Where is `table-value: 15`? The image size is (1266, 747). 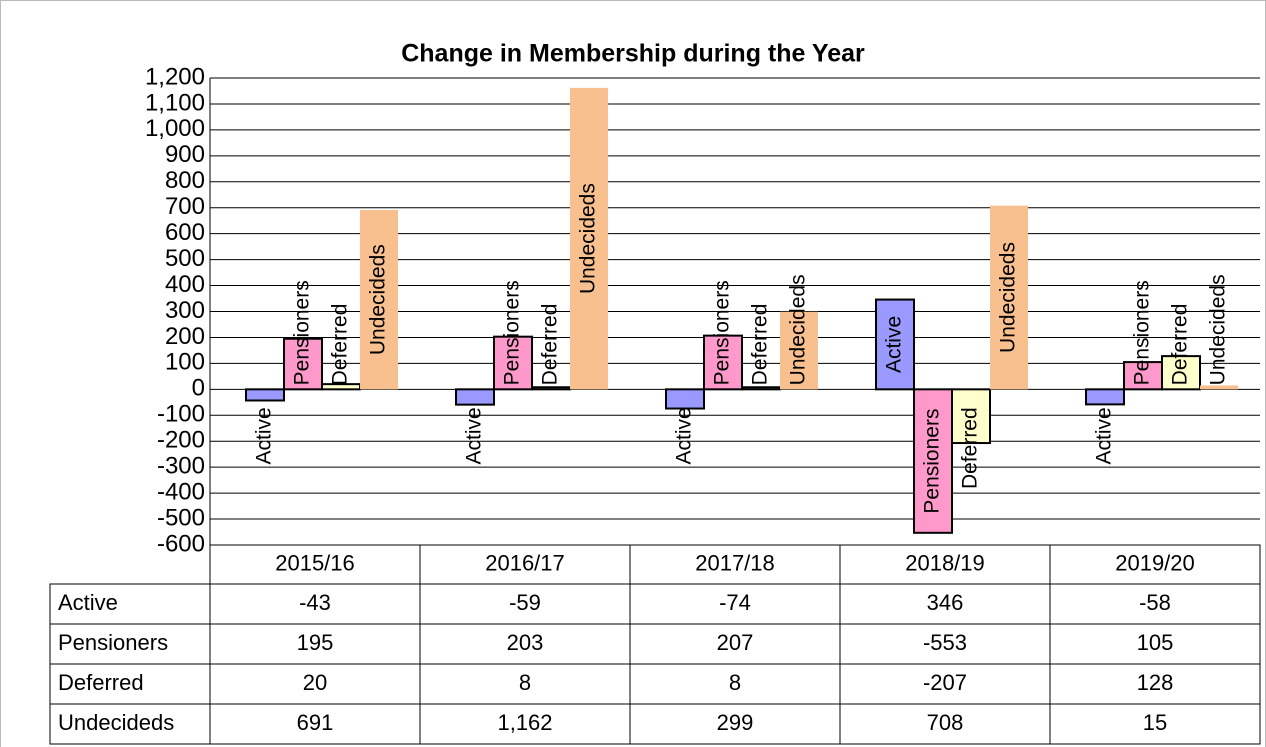
table-value: 15 is located at coordinates (1155, 722).